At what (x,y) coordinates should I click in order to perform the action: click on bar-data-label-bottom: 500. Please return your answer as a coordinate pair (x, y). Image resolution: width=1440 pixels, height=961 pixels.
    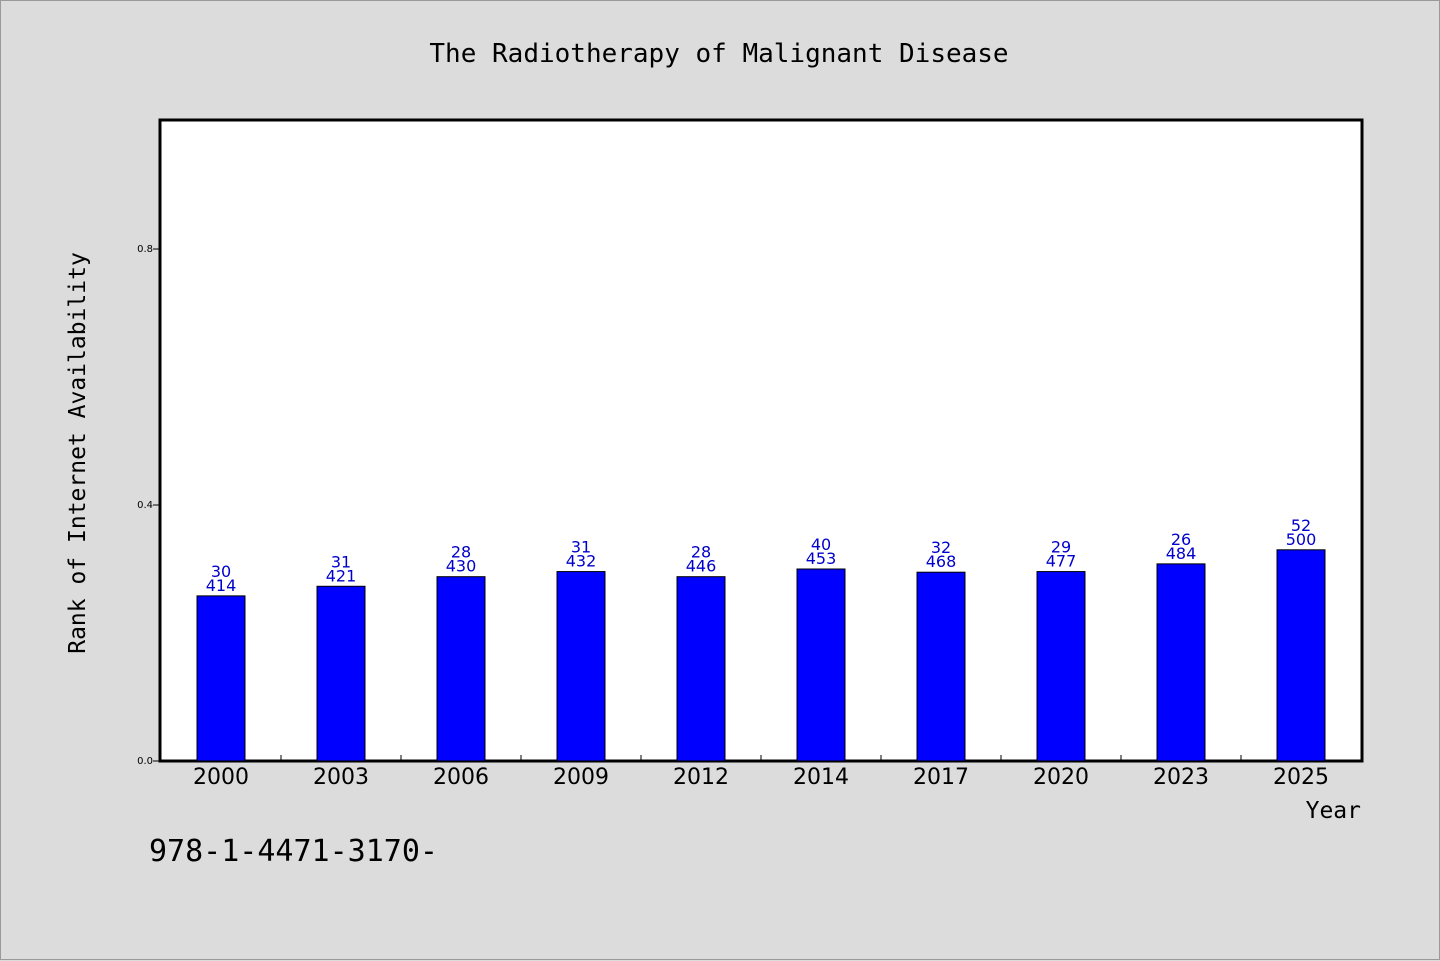
    Looking at the image, I should click on (1301, 539).